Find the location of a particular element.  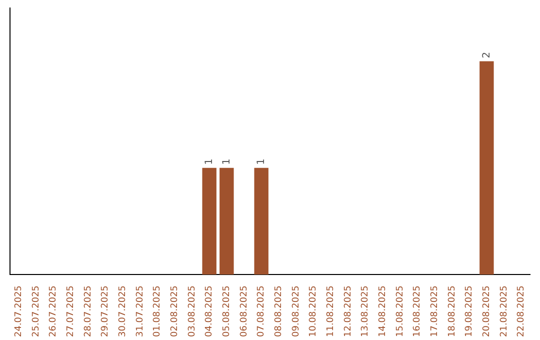

x-tick-label: 01.08.2025 is located at coordinates (157, 311).